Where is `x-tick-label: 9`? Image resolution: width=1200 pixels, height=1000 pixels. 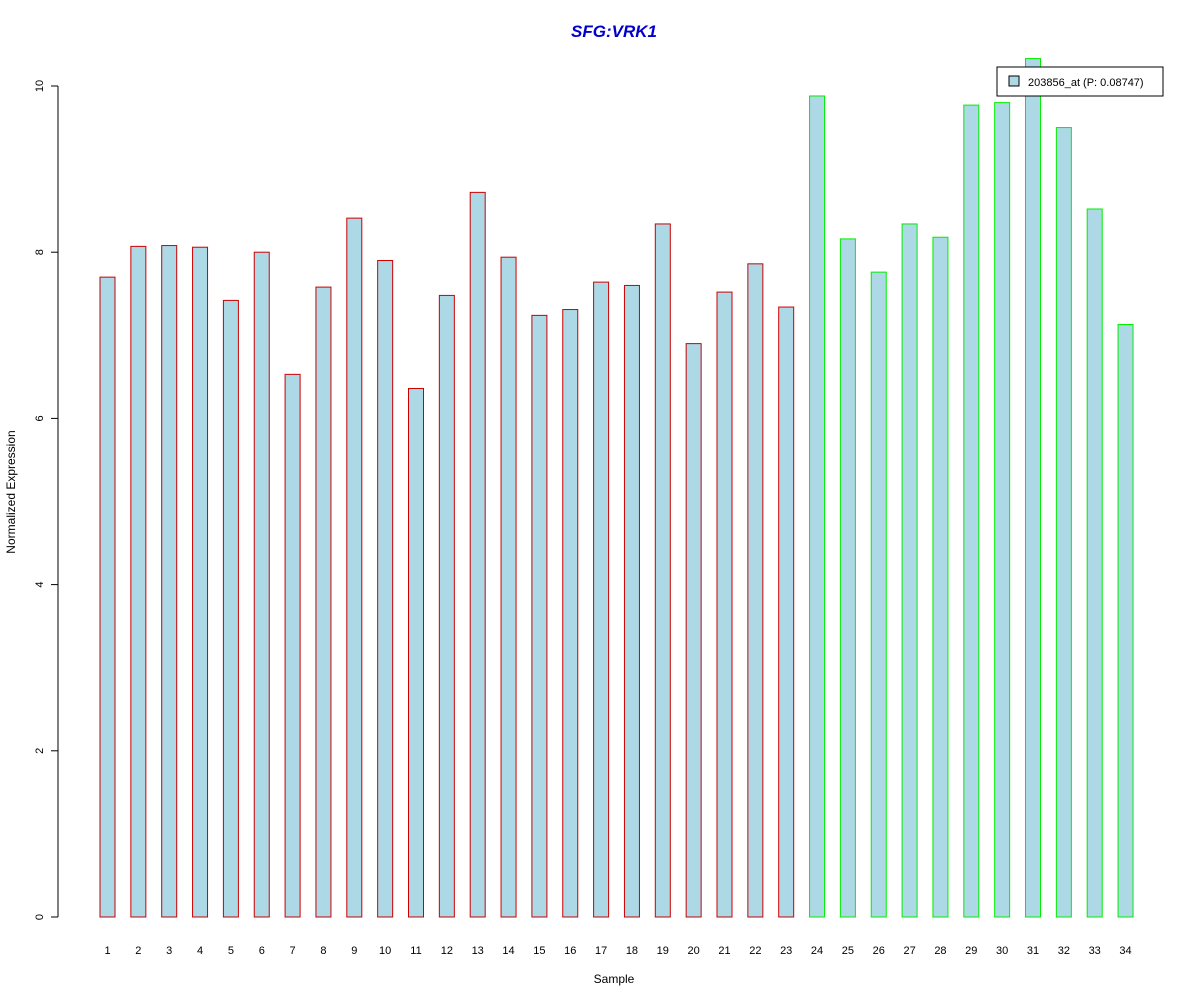 x-tick-label: 9 is located at coordinates (354, 951).